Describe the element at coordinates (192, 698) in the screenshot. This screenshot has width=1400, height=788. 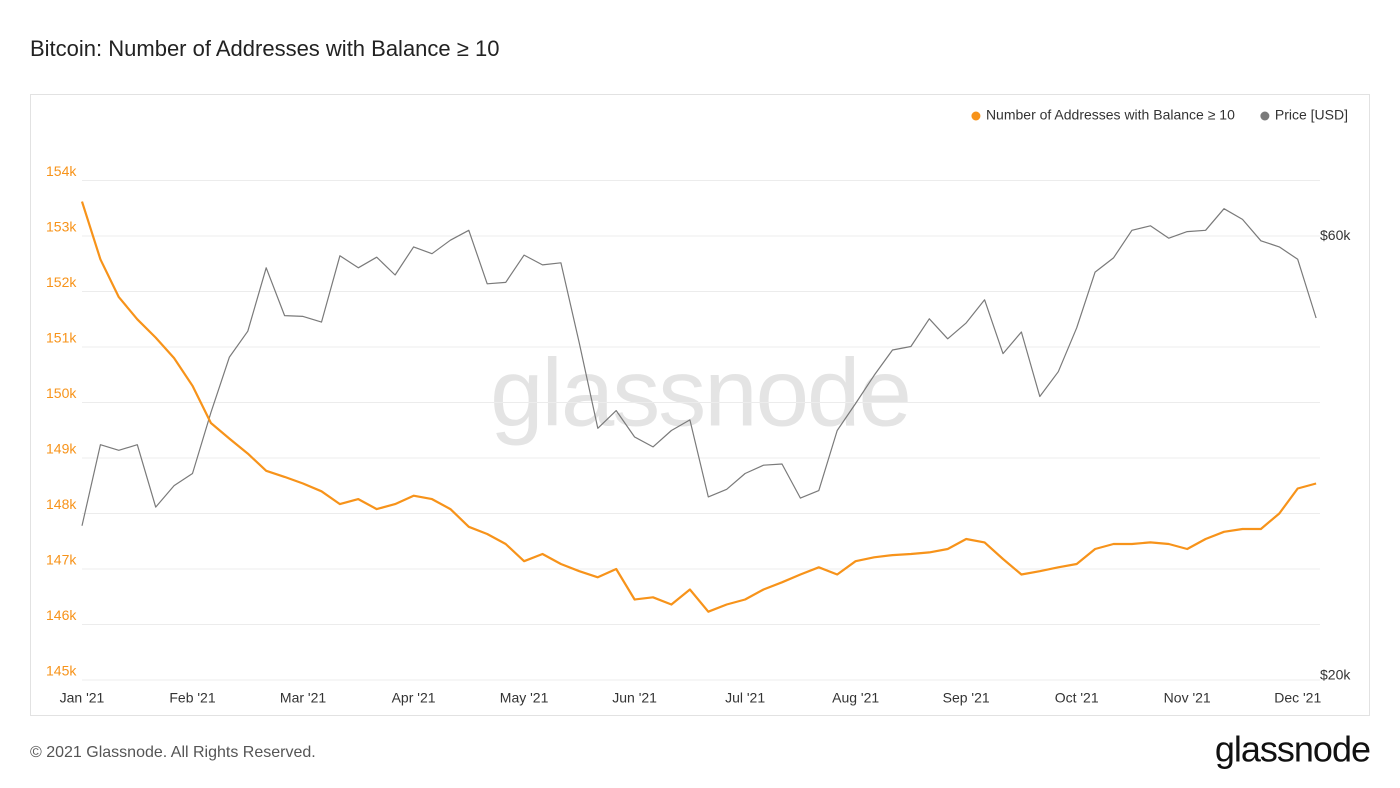
I see `x-tick-label: Feb '21` at that location.